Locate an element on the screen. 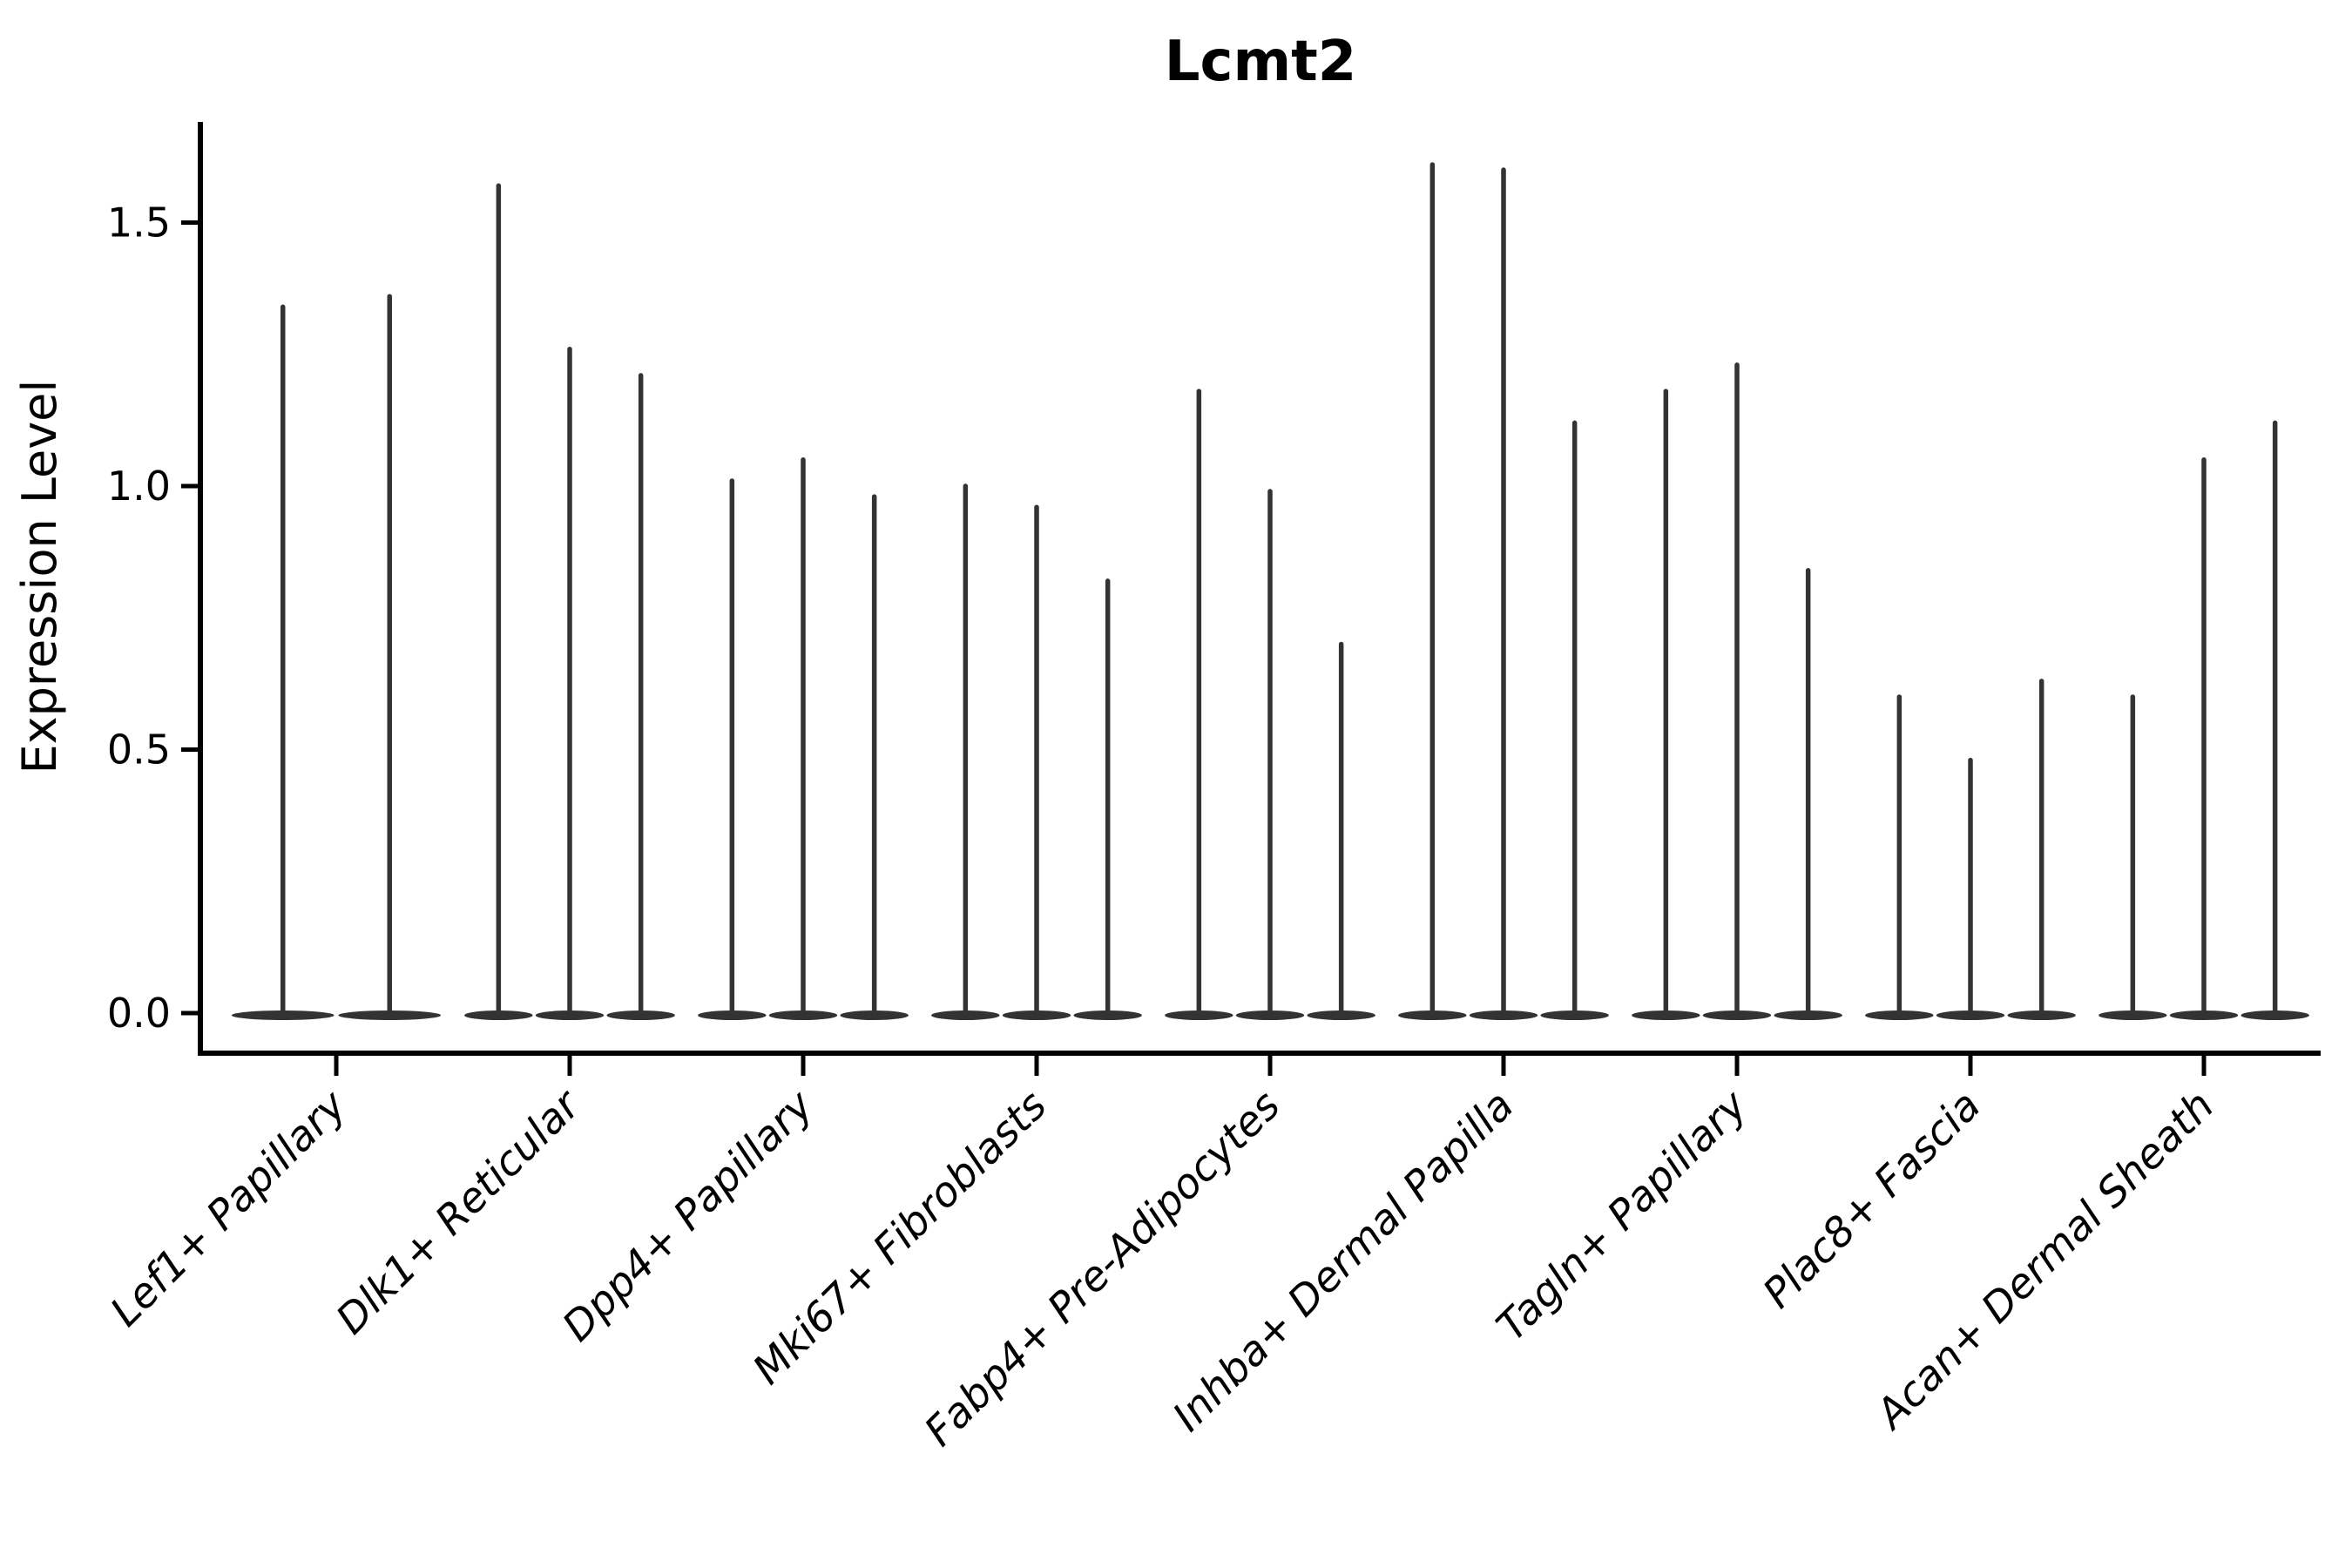 This screenshot has width=2352, height=1568. x-tick-label: Plac8+ Fascia is located at coordinates (1872, 1200).